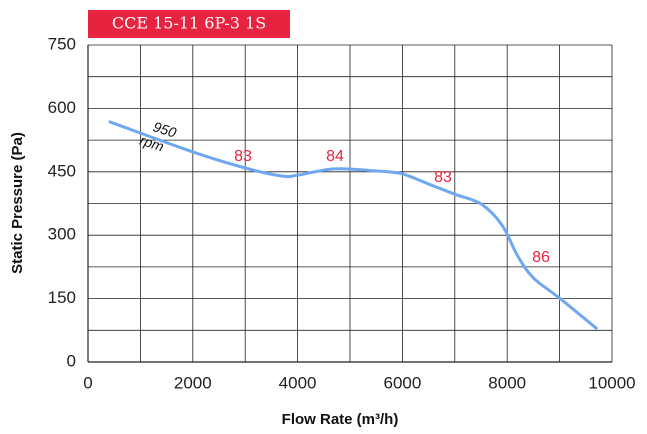 This screenshot has height=434, width=647. I want to click on x-axis-label: Flow Rate (m³/h), so click(340, 419).